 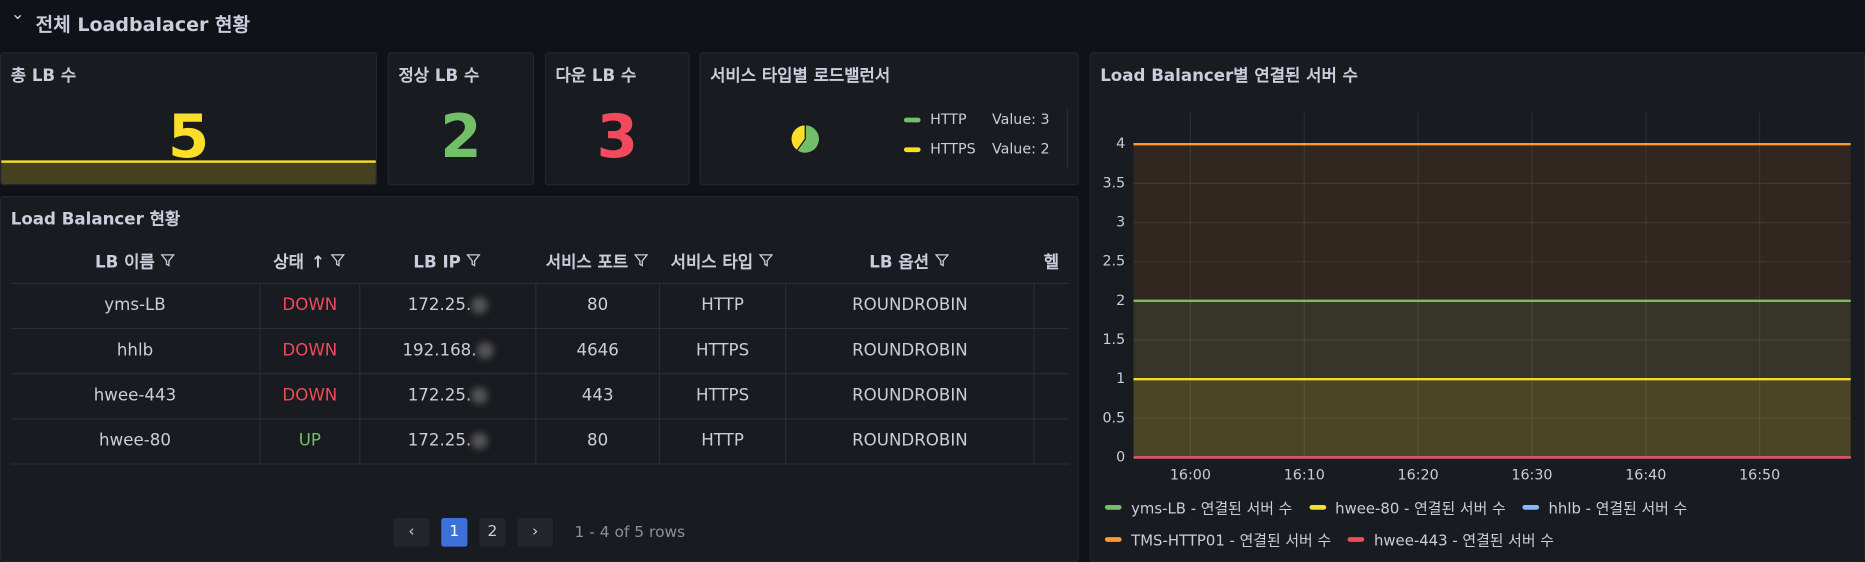 I want to click on column-header: LB IP, so click(x=447, y=263).